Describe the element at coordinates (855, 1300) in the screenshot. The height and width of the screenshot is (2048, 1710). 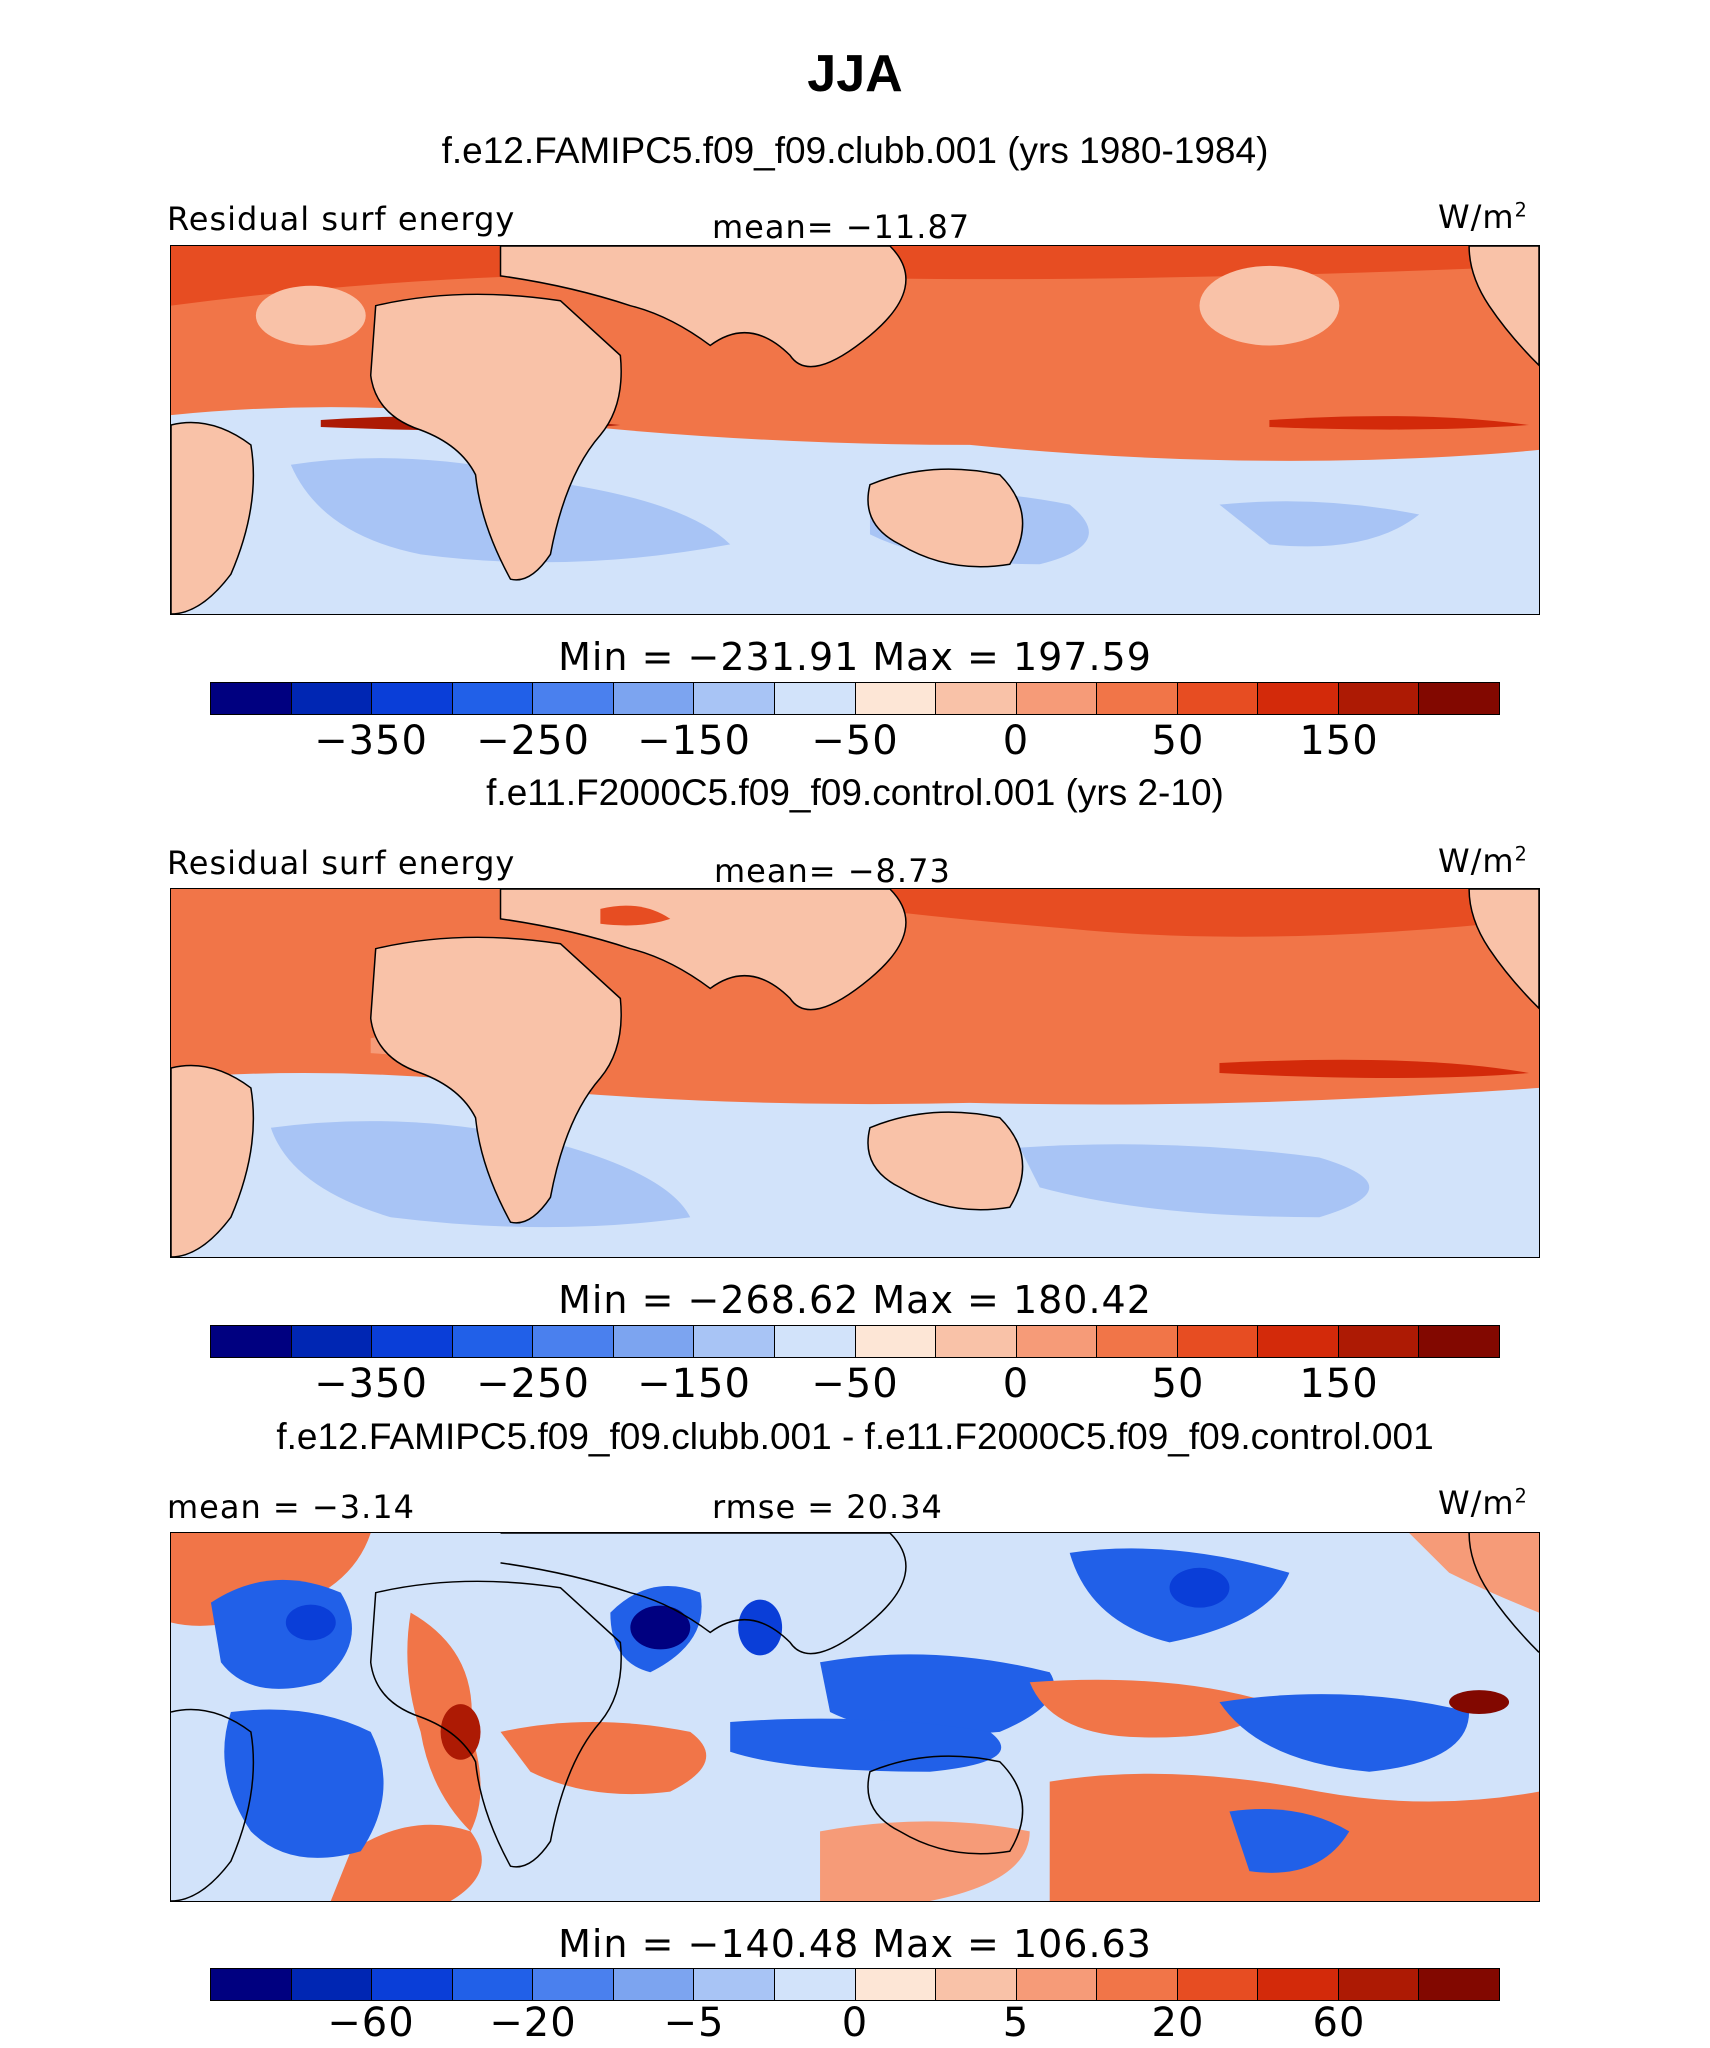
I see `minmax-label-2: Min = −268.62 Max = 180.42` at that location.